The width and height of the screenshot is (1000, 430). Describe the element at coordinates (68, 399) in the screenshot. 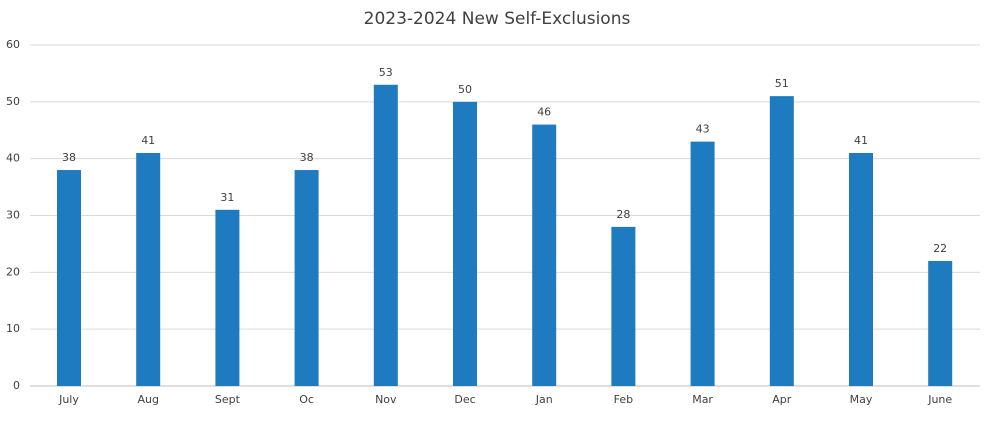

I see `x-tick-label: July` at that location.